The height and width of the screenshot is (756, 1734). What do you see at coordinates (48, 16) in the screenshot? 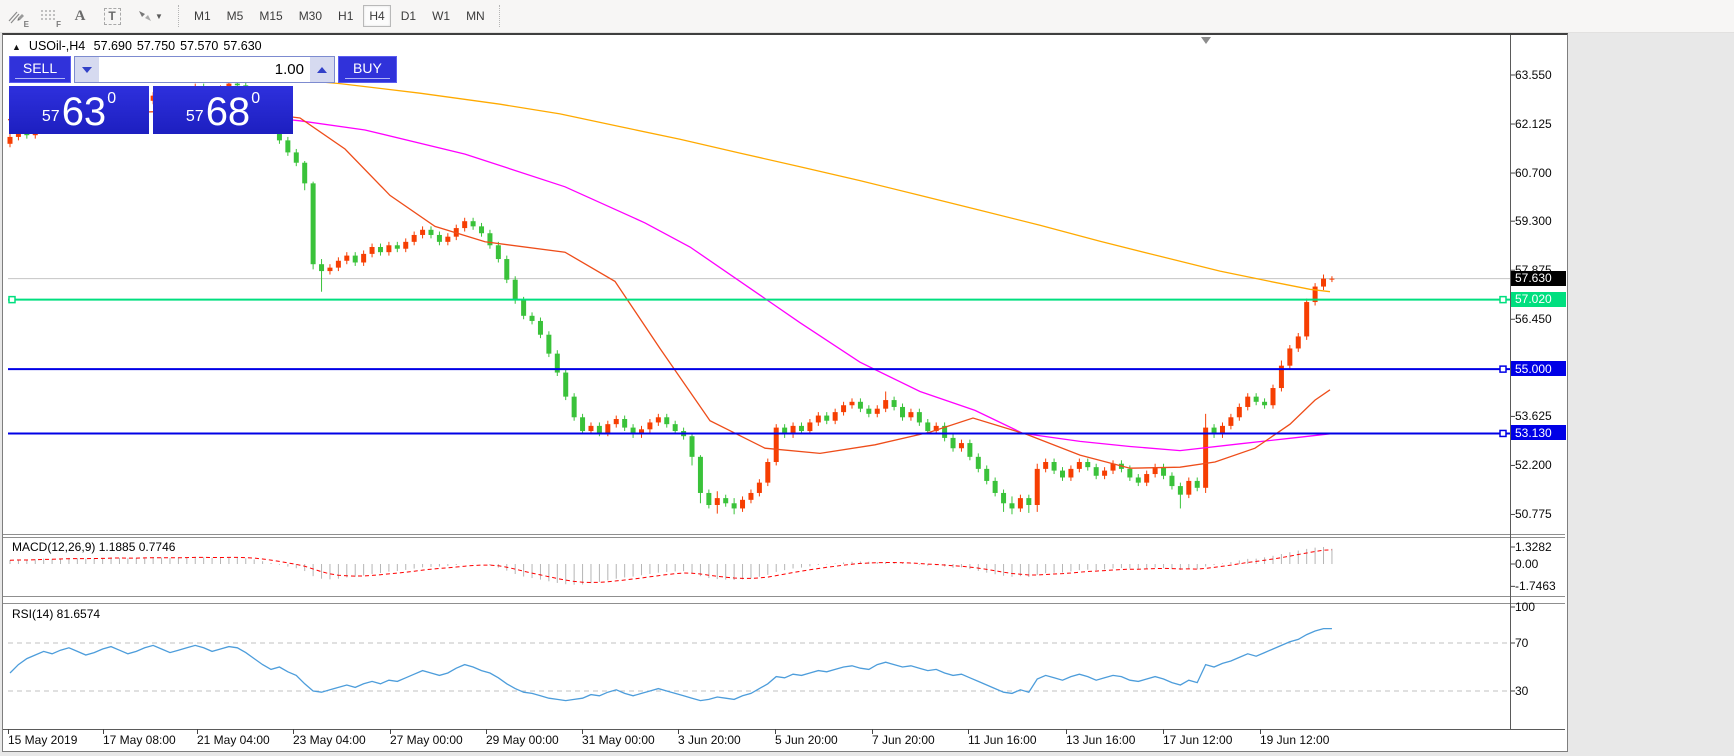
I see `fibonacci-grid-icon: F` at bounding box center [48, 16].